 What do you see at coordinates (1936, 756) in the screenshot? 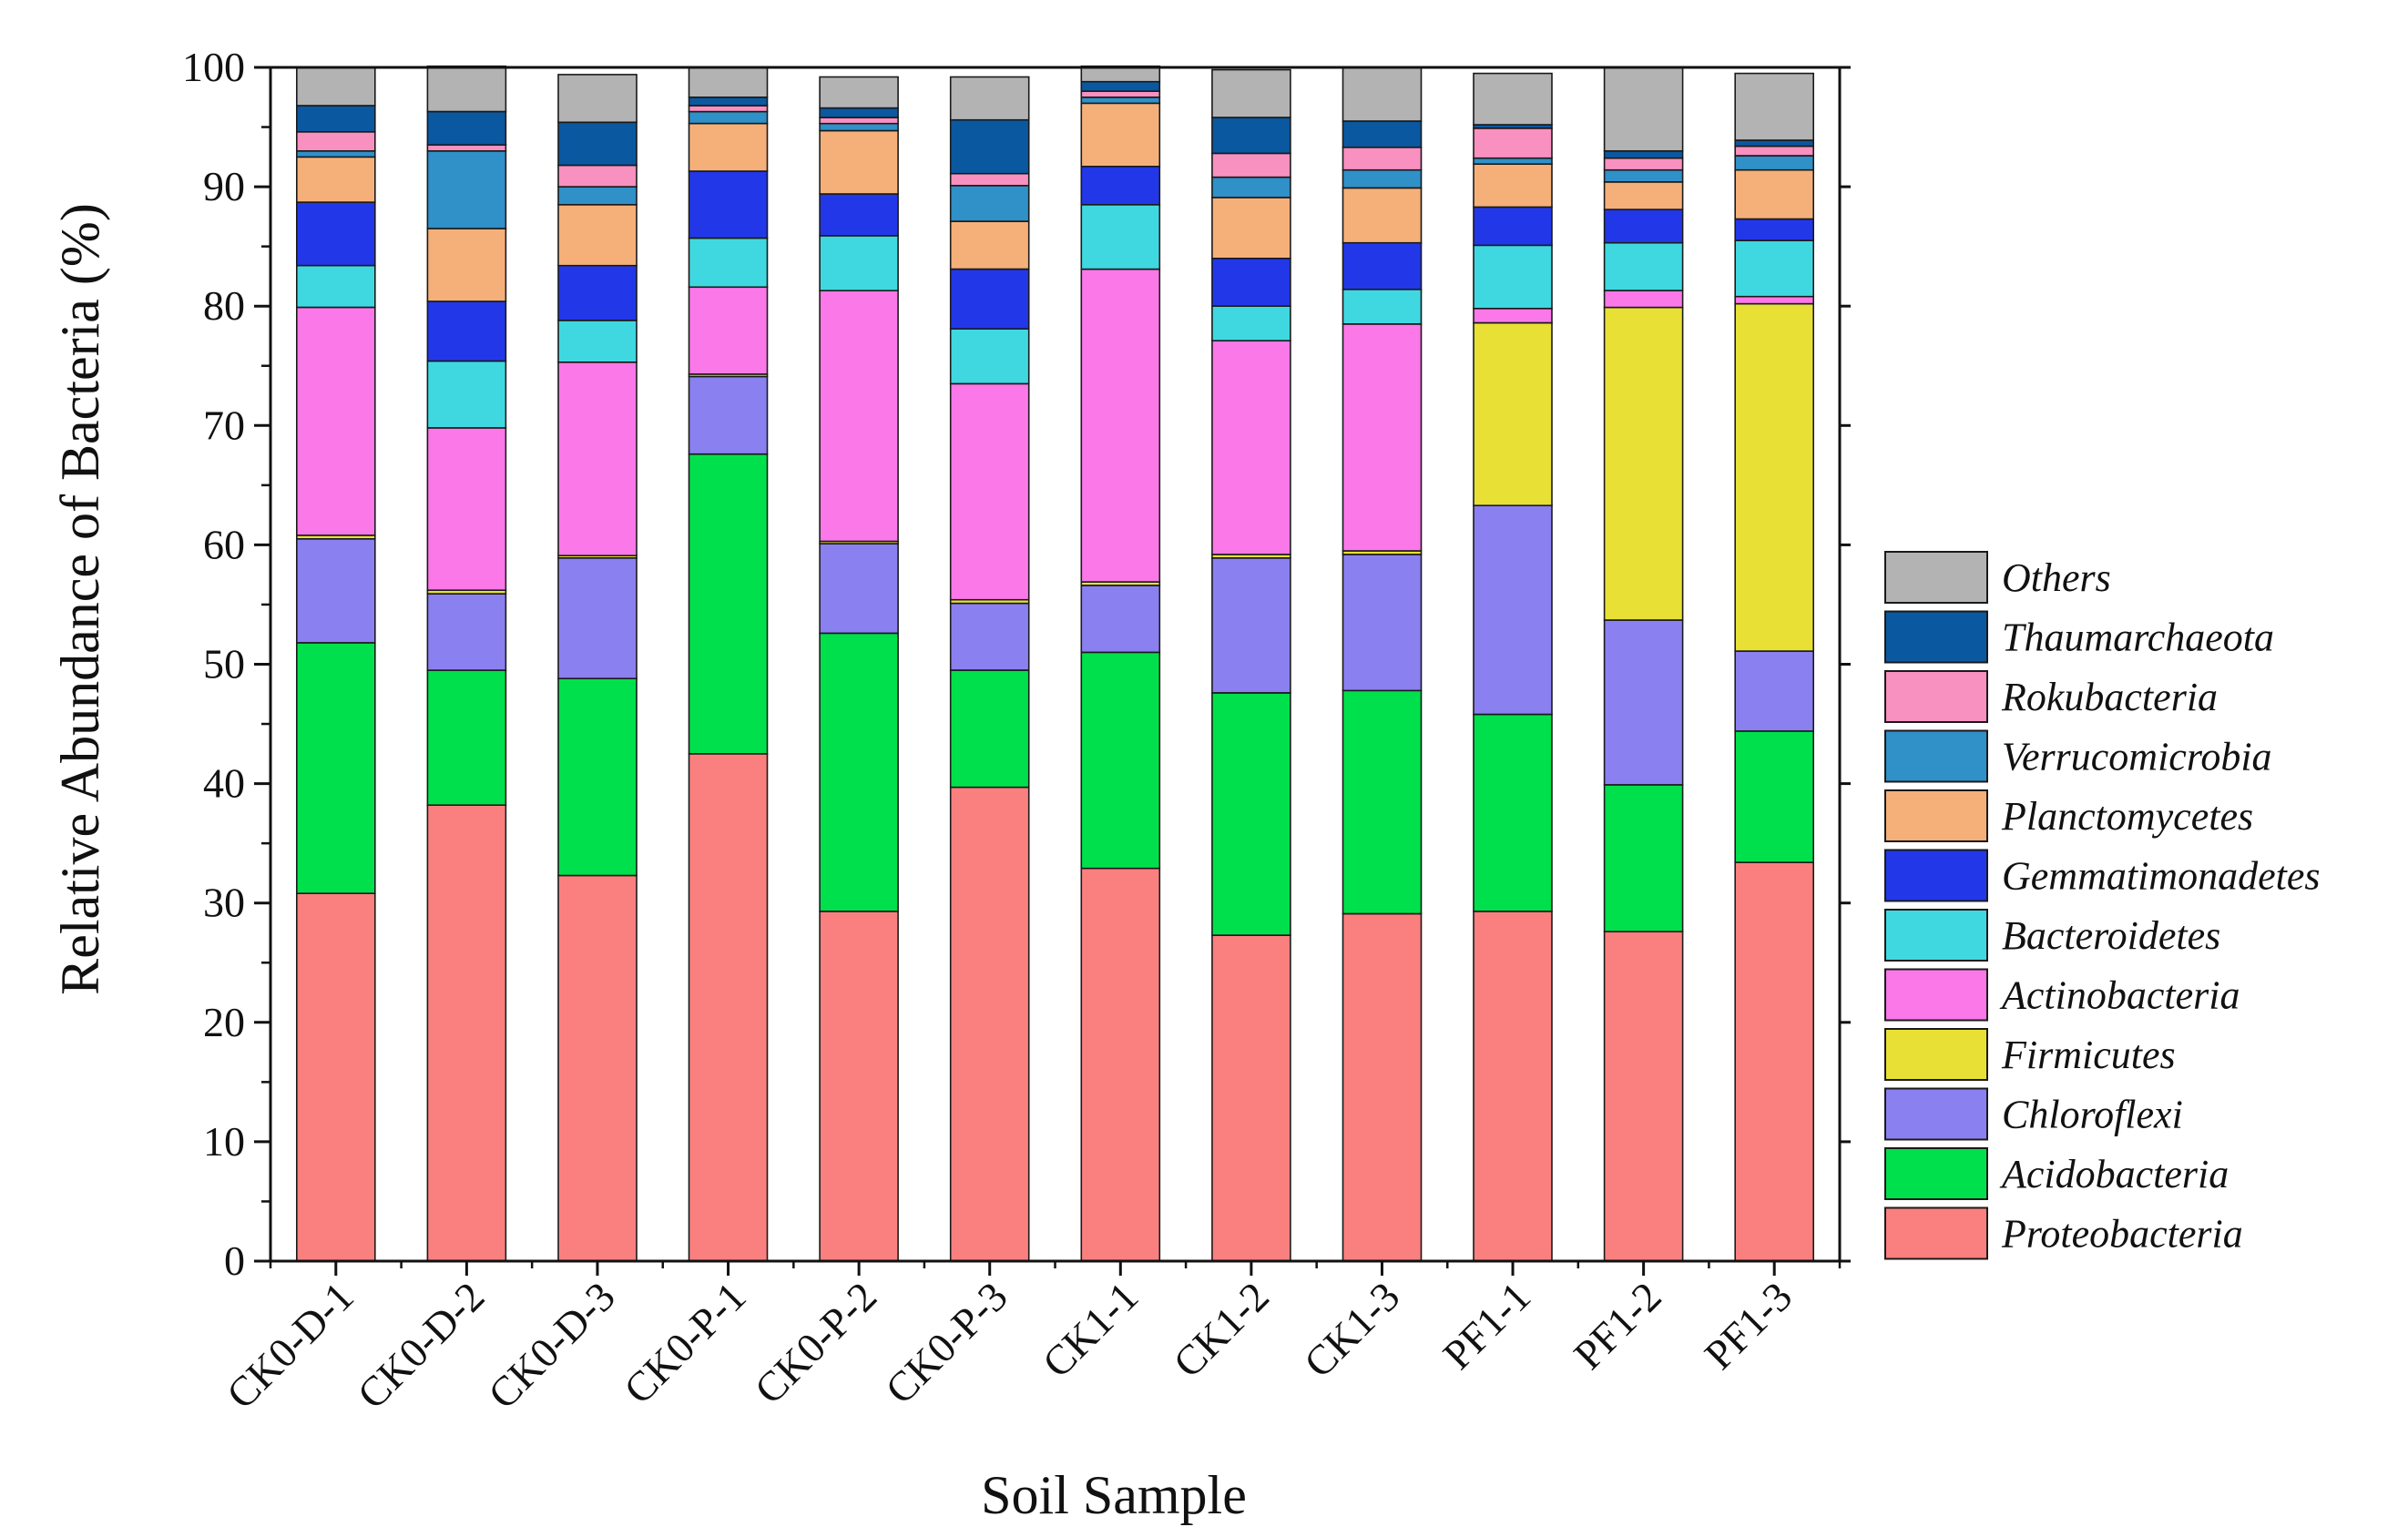
I see `legend-swatch-verrucomicrobia` at bounding box center [1936, 756].